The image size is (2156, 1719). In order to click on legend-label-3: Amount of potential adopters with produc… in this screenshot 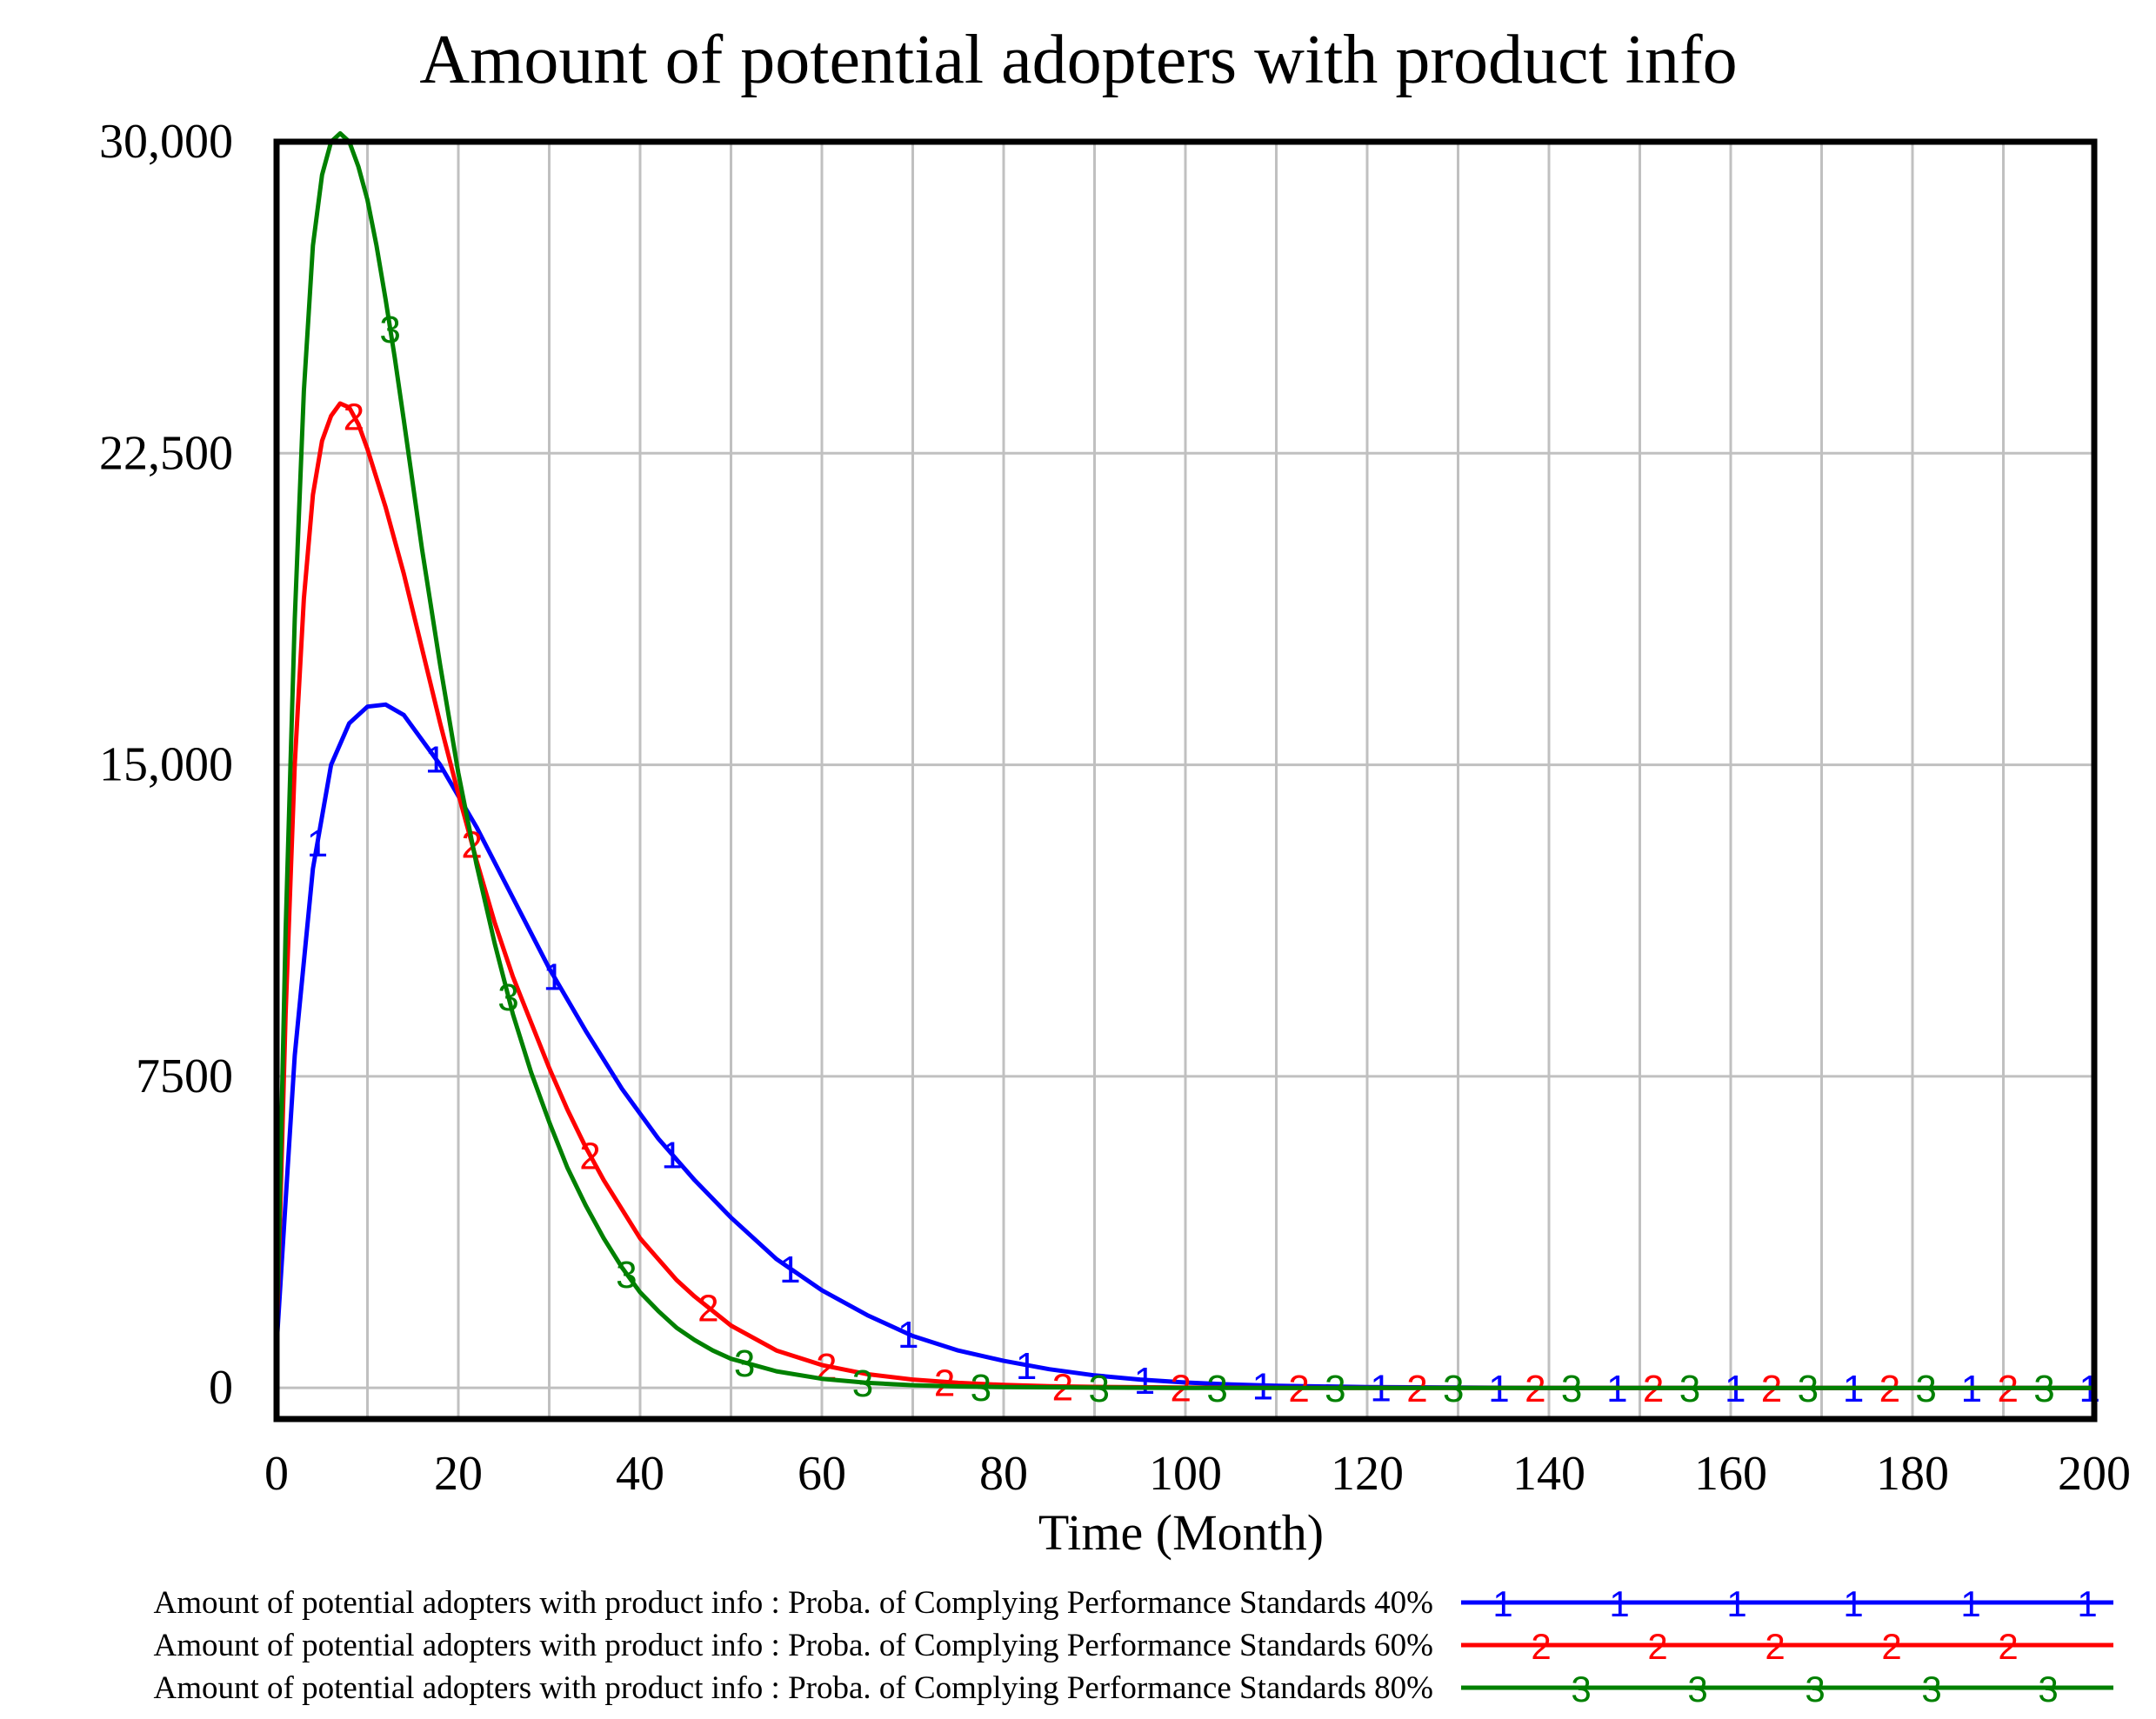, I will do `click(793, 1688)`.